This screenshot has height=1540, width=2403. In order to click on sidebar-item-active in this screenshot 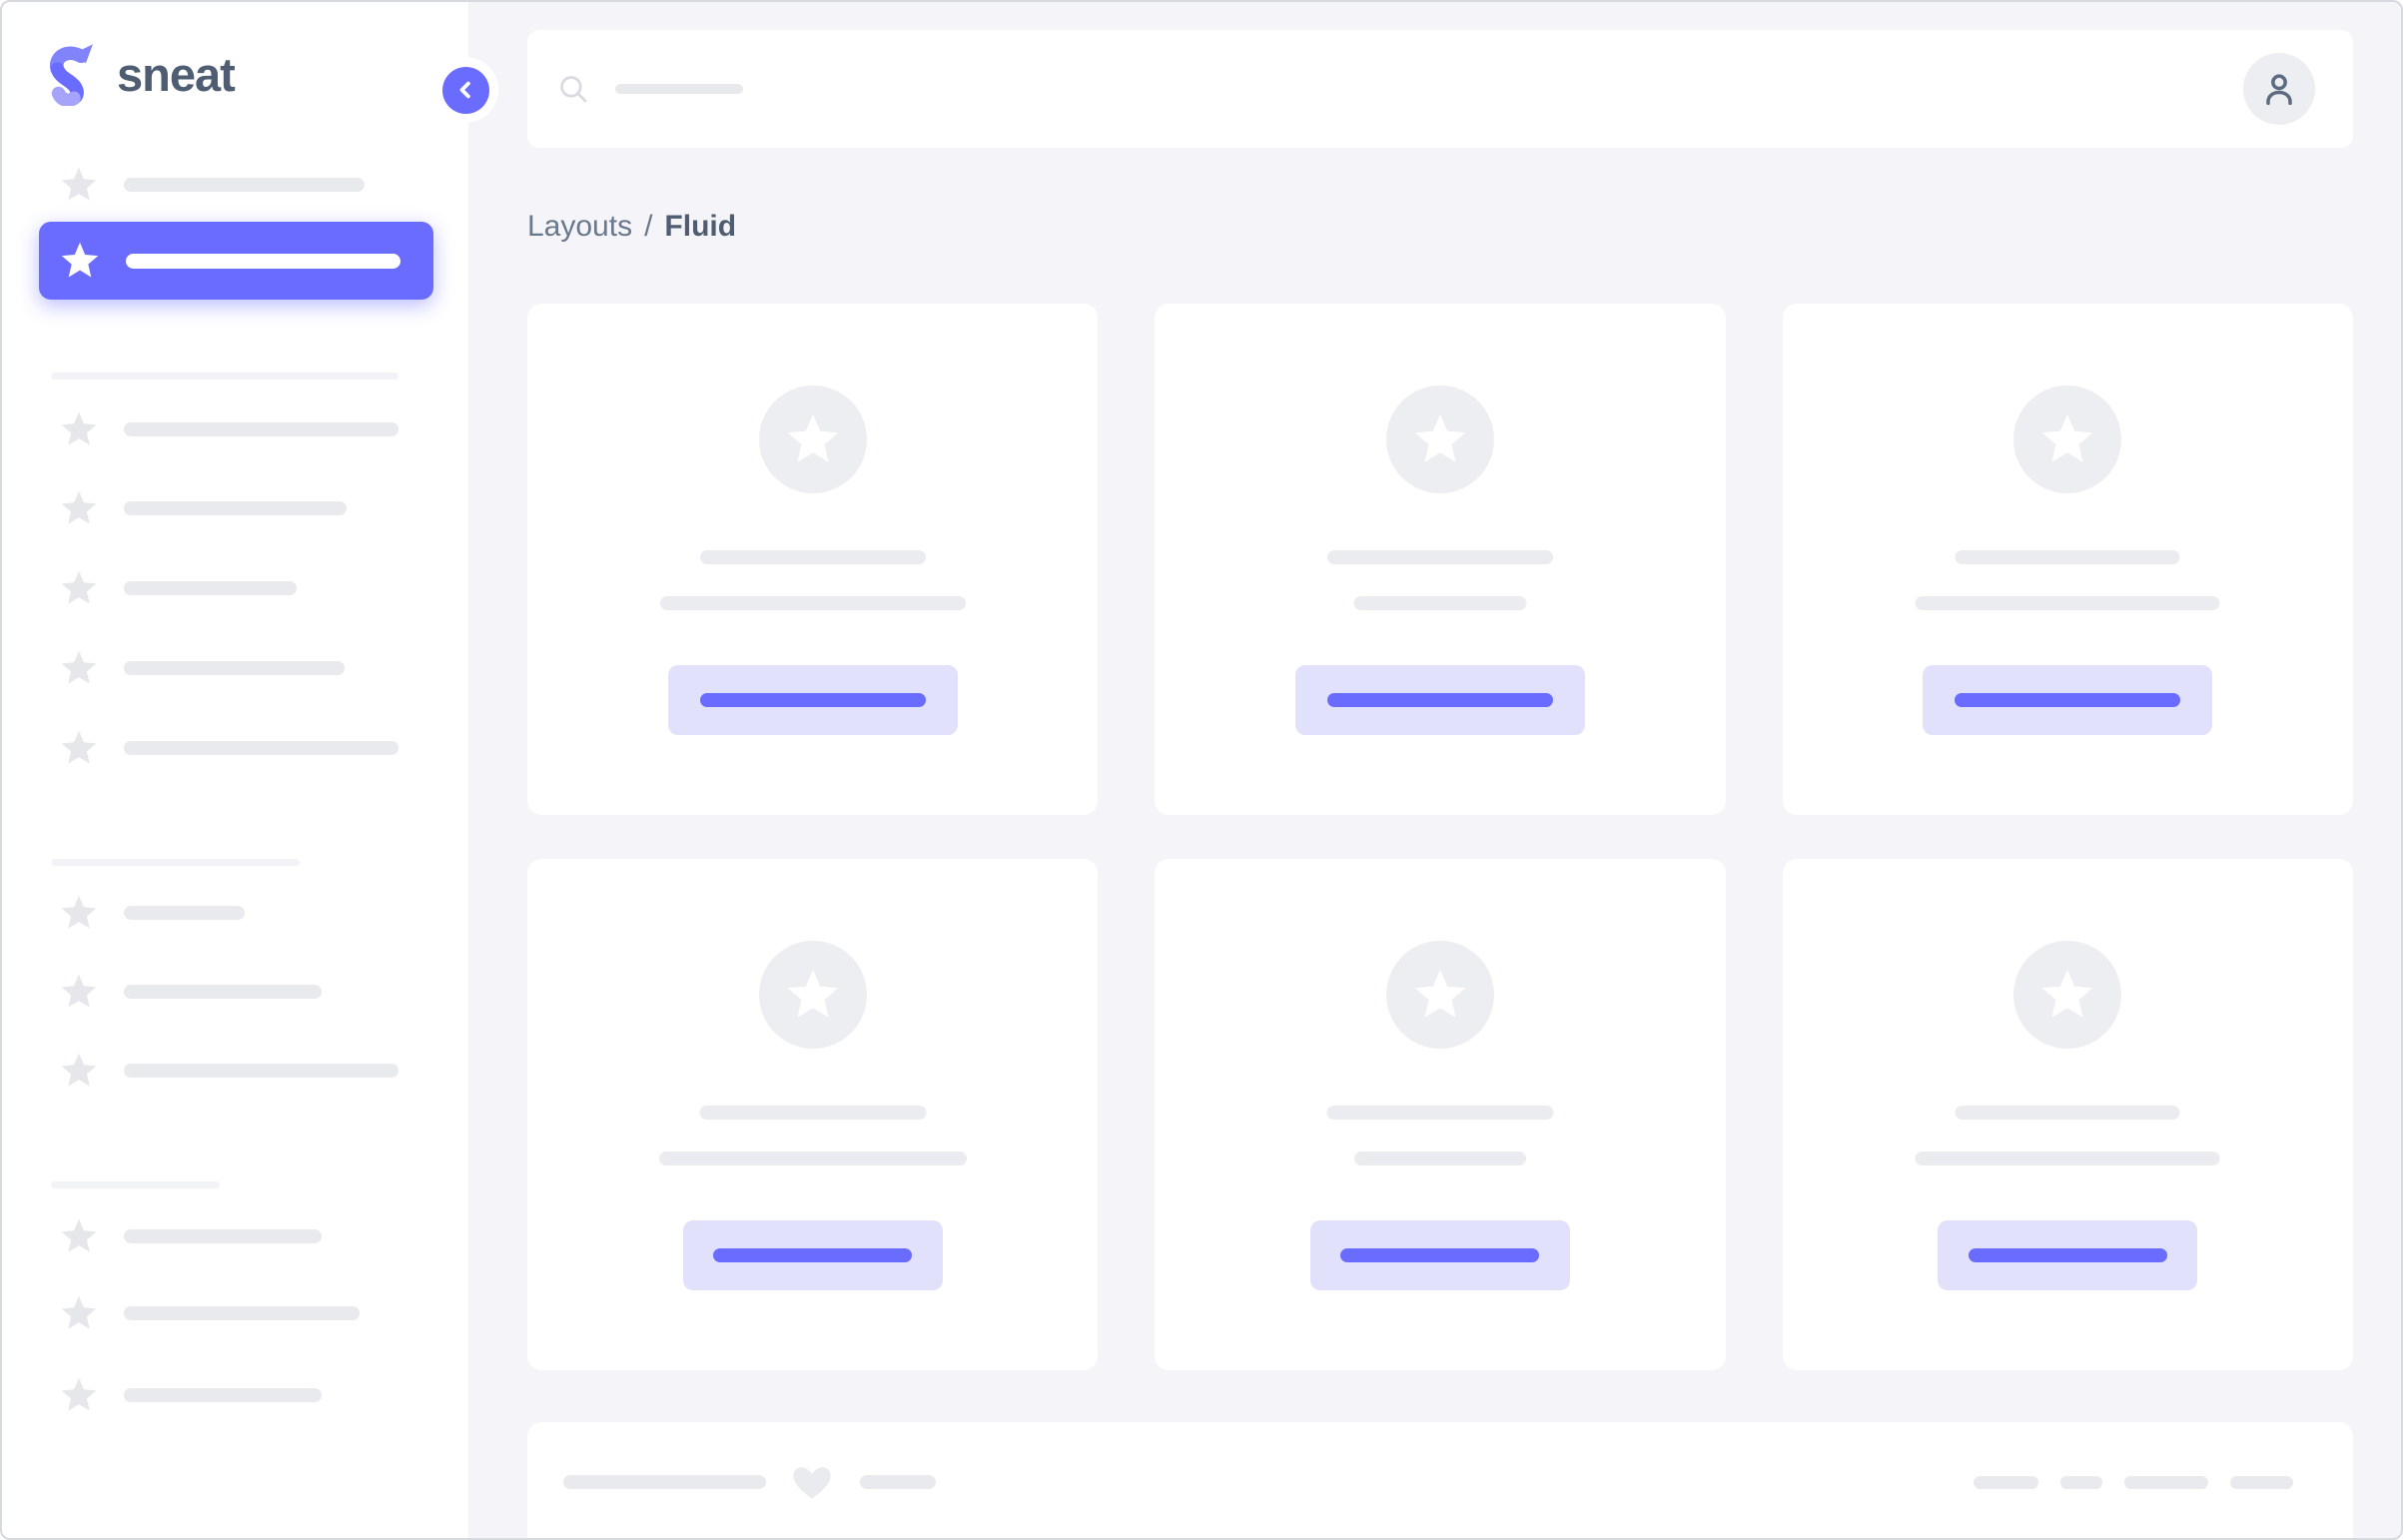, I will do `click(236, 261)`.